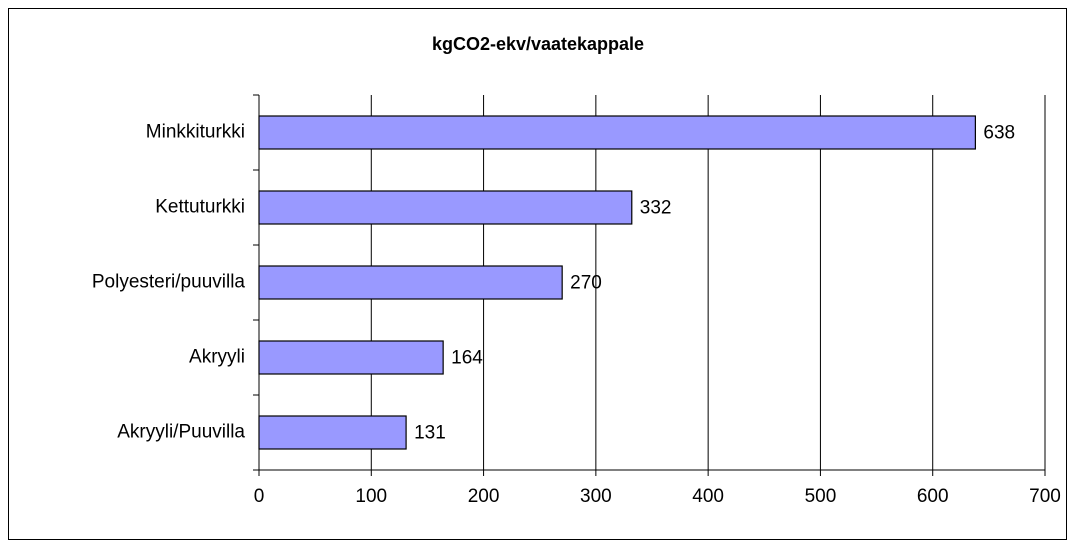  What do you see at coordinates (999, 133) in the screenshot?
I see `data-label: 638` at bounding box center [999, 133].